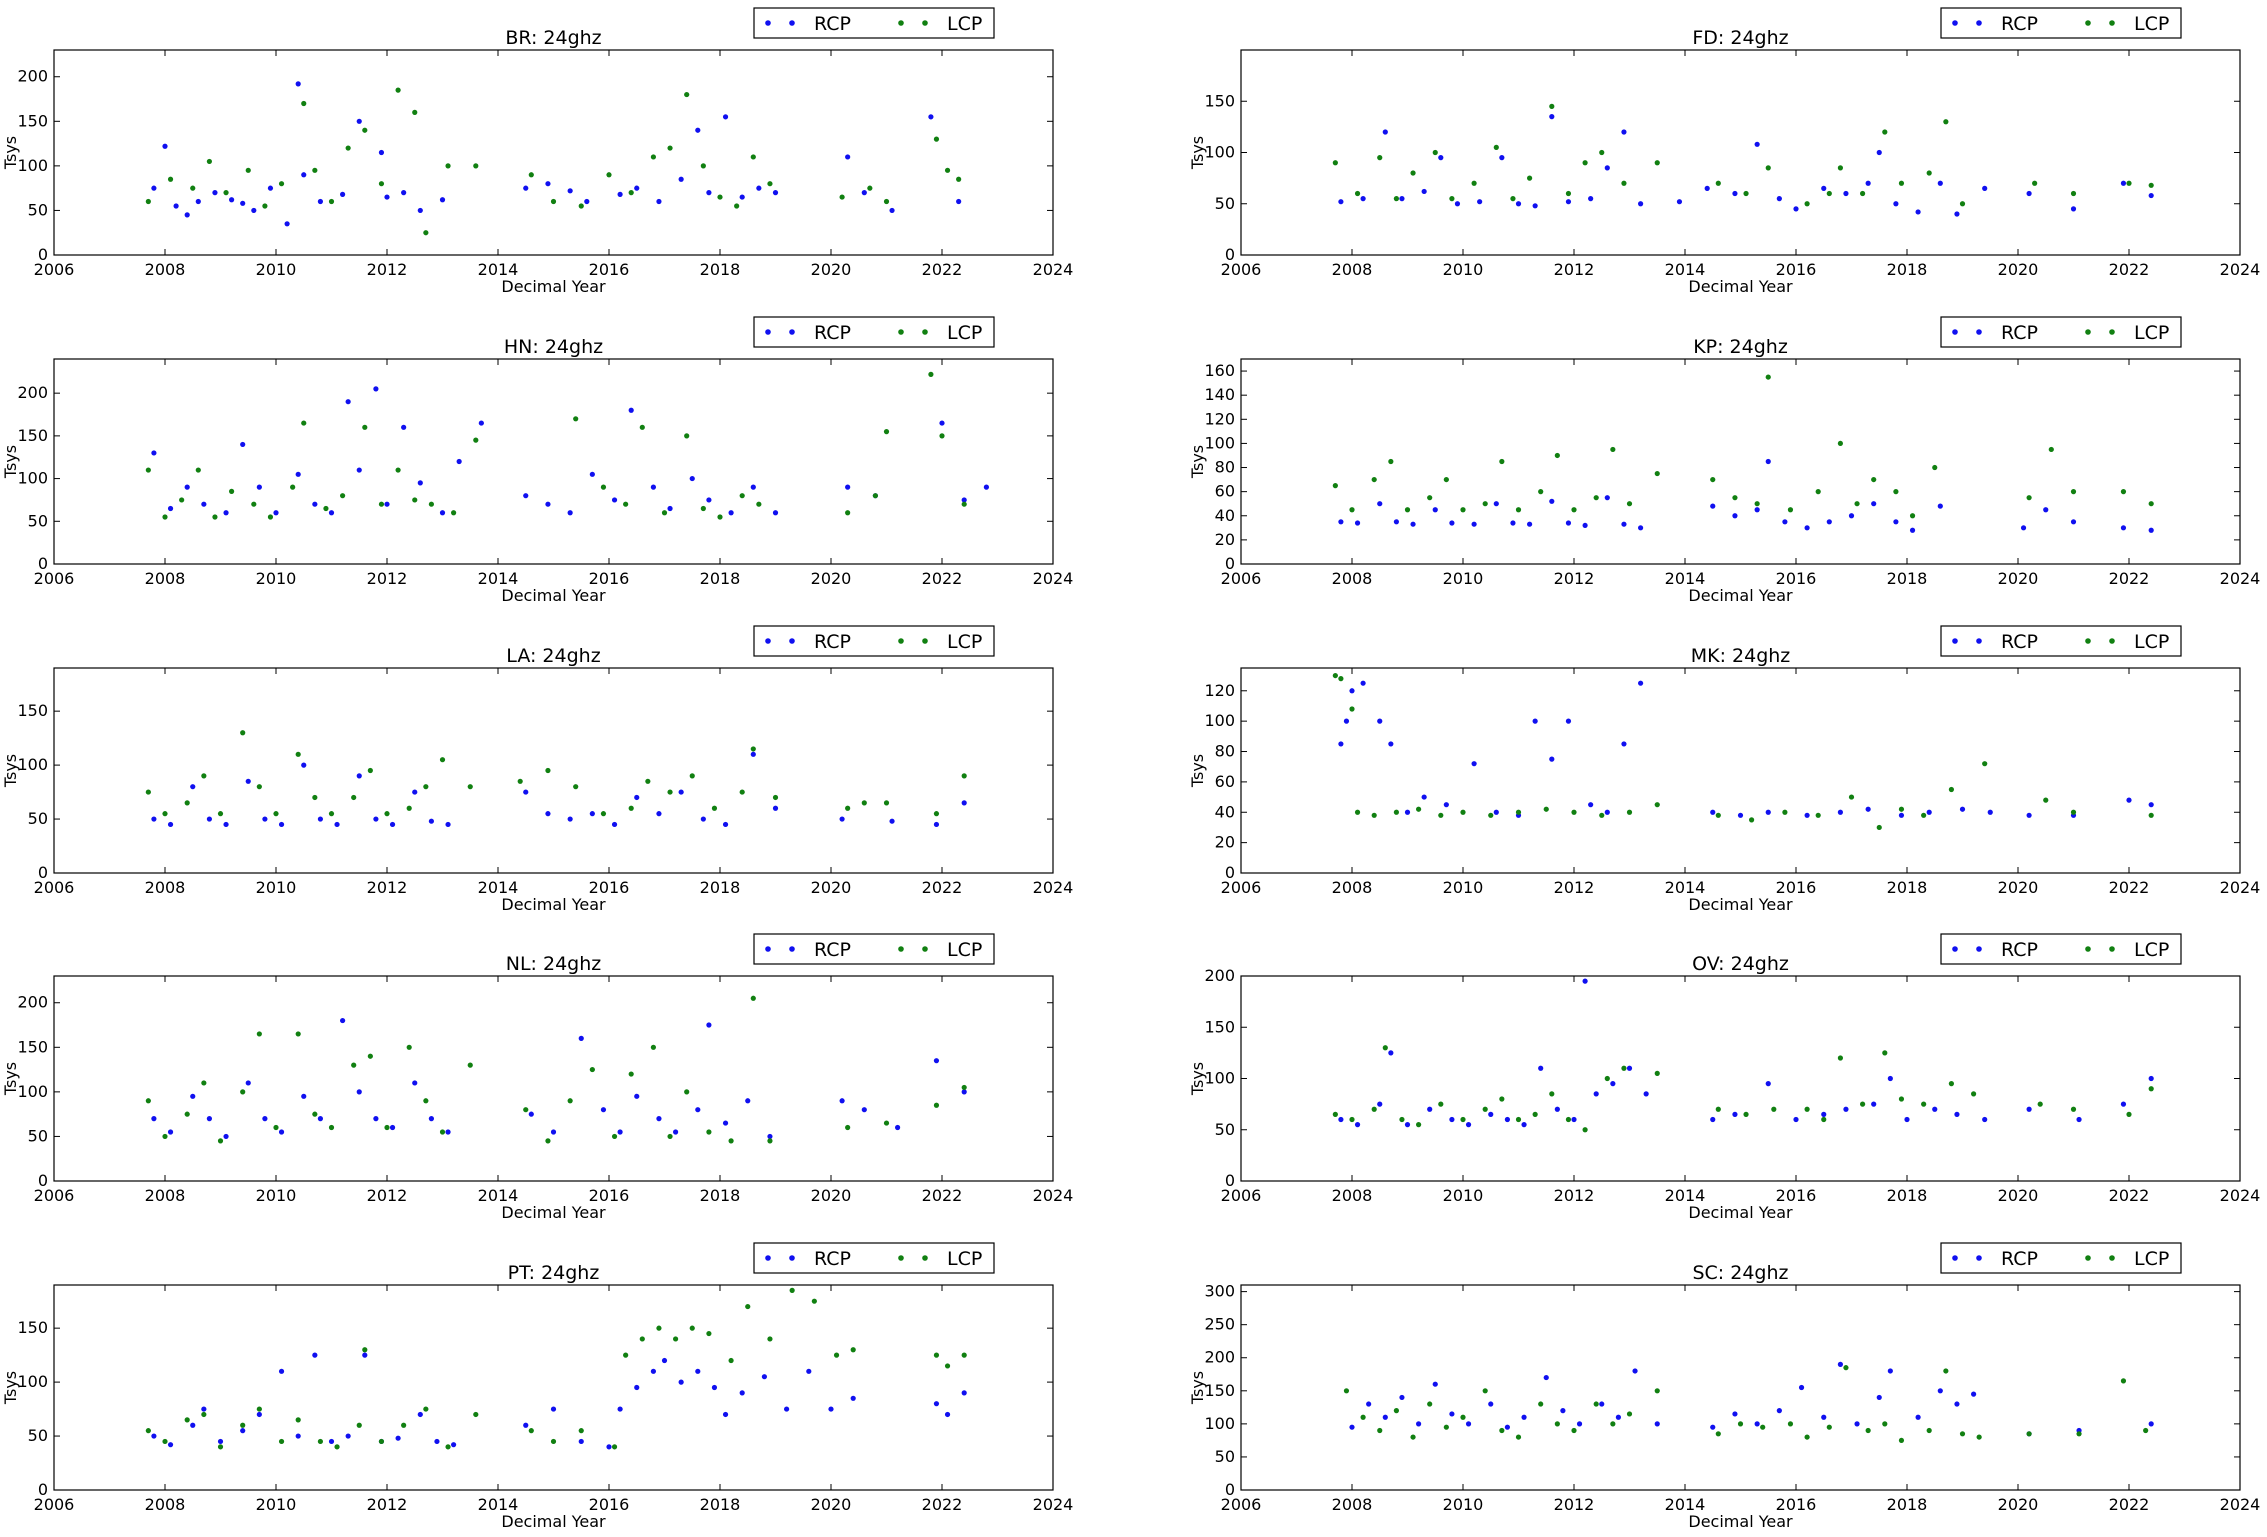  Describe the element at coordinates (43, 563) in the screenshot. I see `y-tick-label: 0` at that location.